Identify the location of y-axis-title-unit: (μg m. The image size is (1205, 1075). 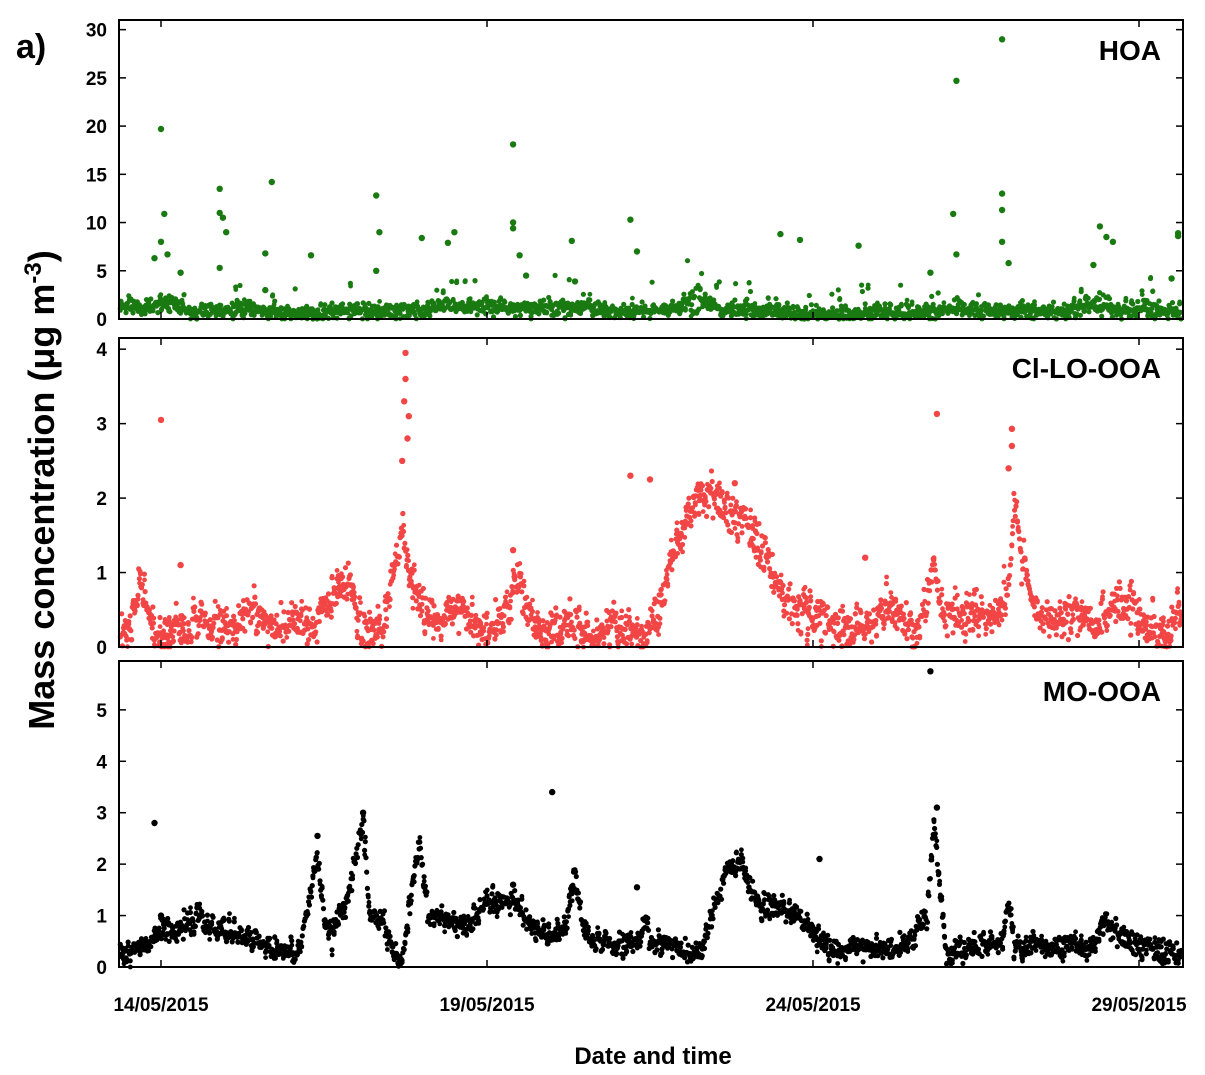
(41, 338).